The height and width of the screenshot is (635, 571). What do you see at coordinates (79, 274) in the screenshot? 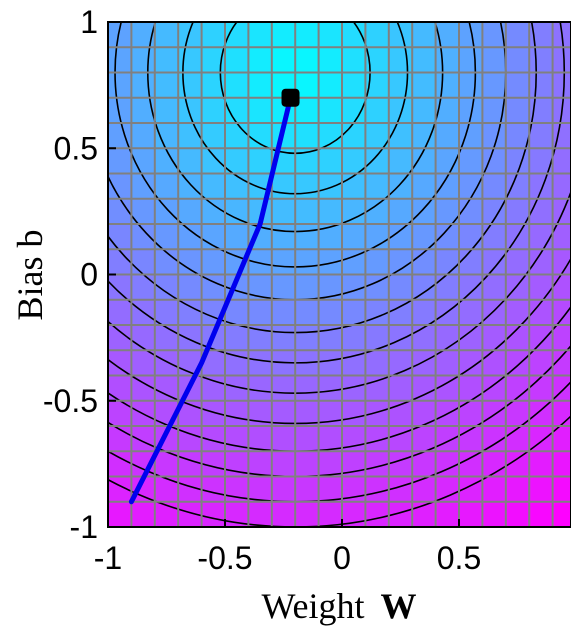
I see `y-axis-ticks: 1 0.5 0 -0.5 -1` at bounding box center [79, 274].